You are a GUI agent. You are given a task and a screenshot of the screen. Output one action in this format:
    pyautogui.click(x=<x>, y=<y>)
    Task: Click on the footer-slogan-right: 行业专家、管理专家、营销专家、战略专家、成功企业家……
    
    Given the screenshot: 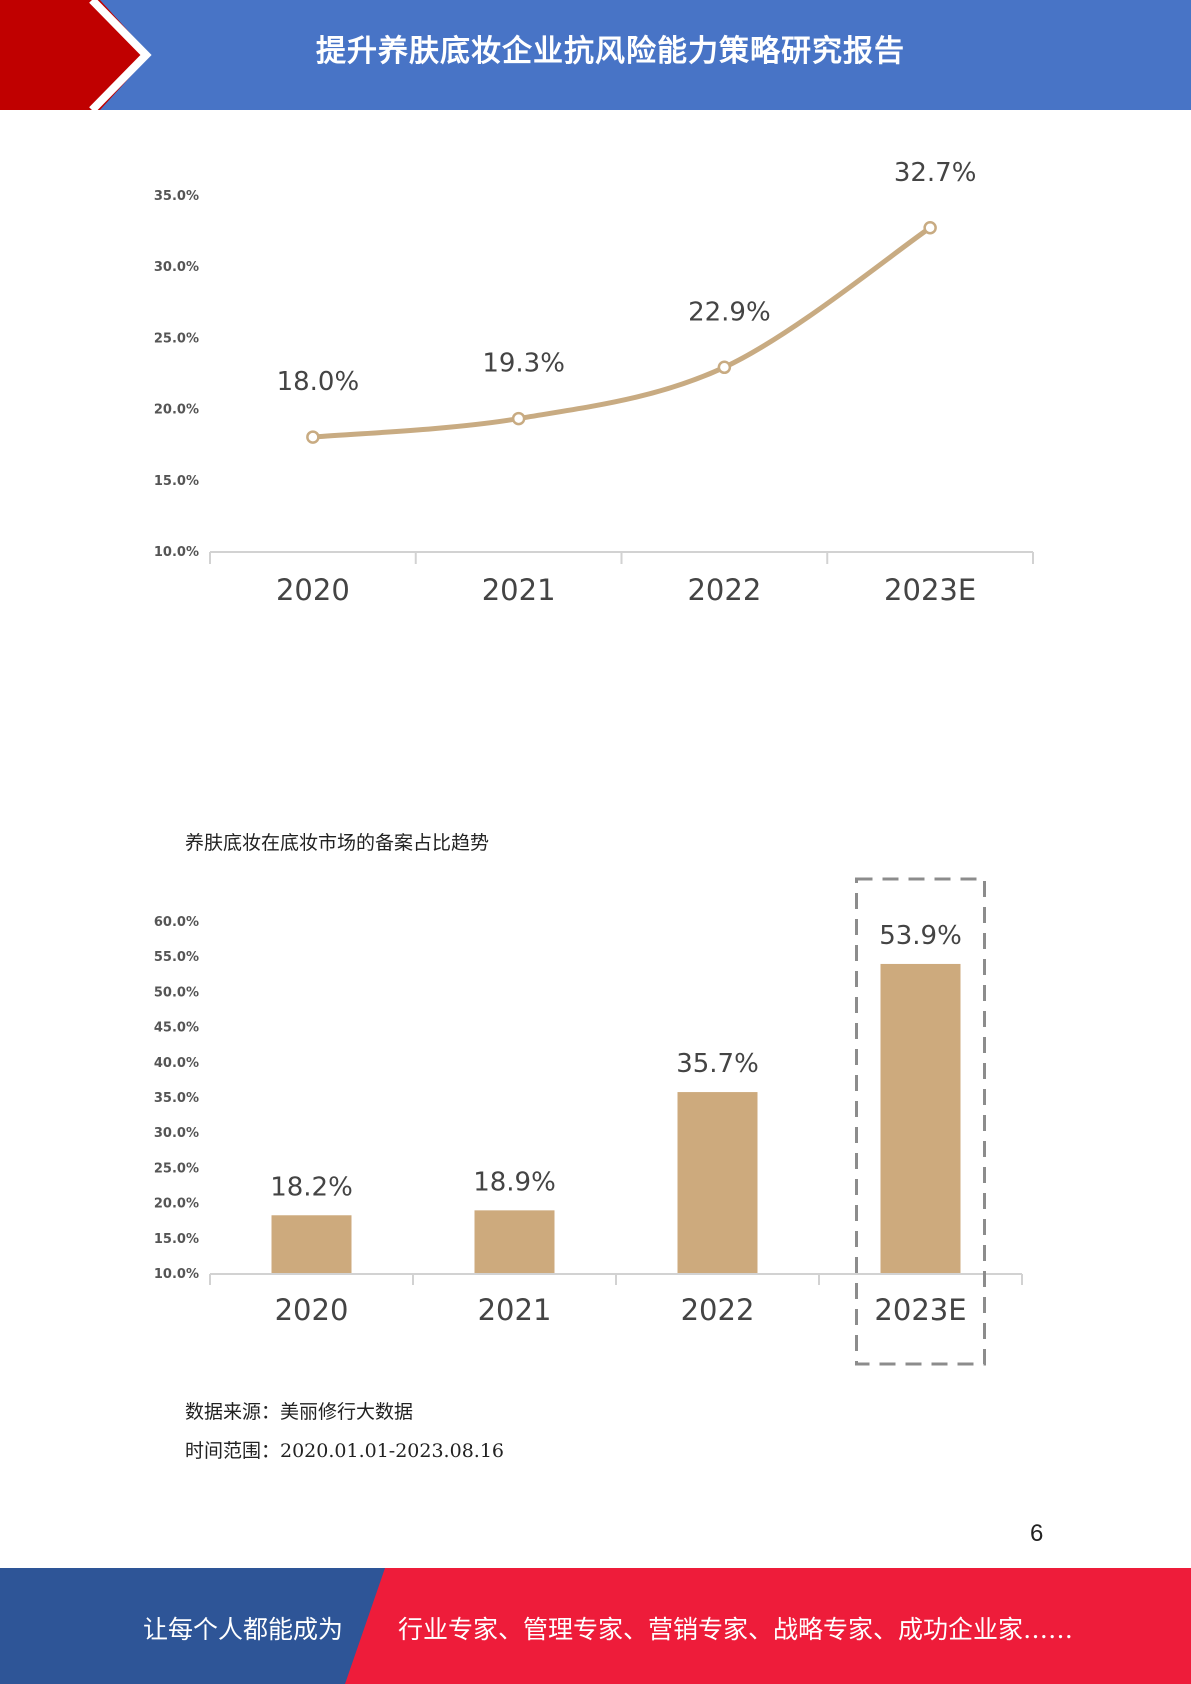 What is the action you would take?
    pyautogui.click(x=736, y=1629)
    